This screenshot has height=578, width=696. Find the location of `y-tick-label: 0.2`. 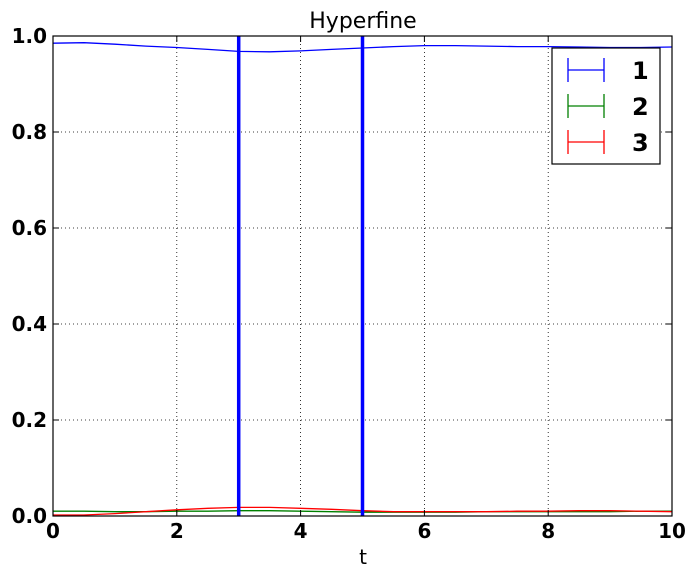

y-tick-label: 0.2 is located at coordinates (29, 420).